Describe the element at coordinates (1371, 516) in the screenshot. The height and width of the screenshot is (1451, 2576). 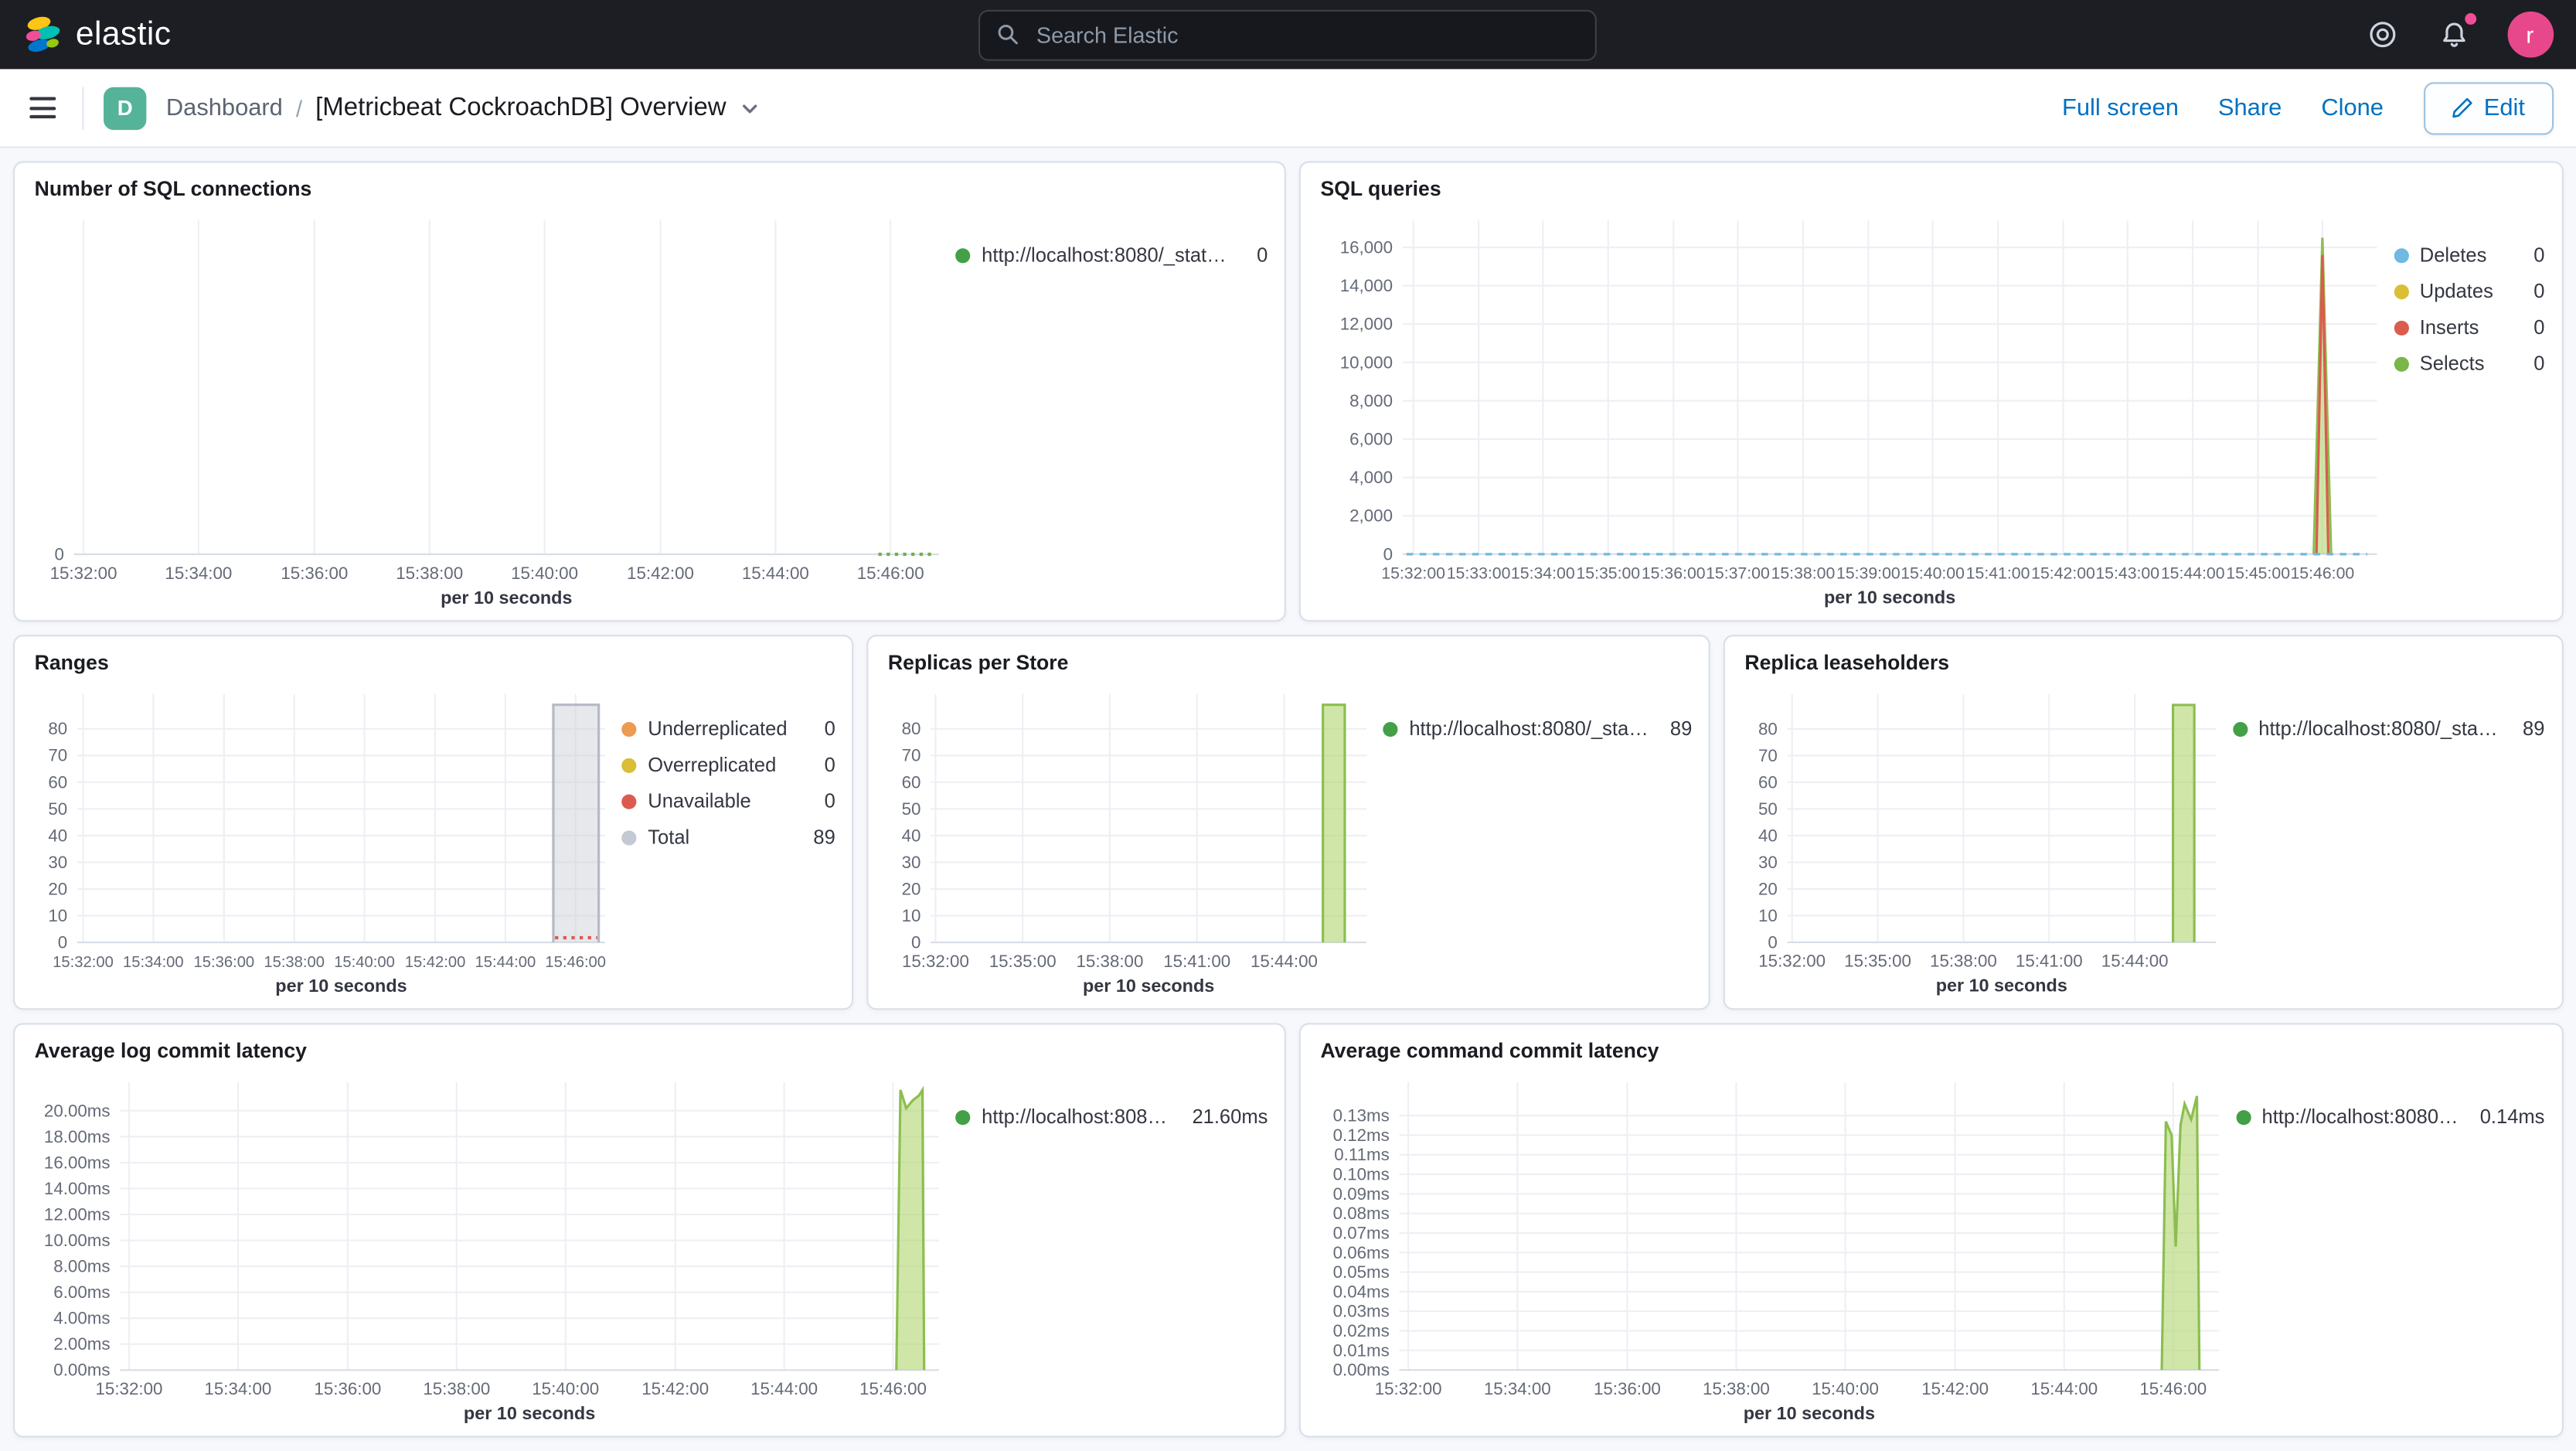
I see `svg-text: 2,000` at that location.